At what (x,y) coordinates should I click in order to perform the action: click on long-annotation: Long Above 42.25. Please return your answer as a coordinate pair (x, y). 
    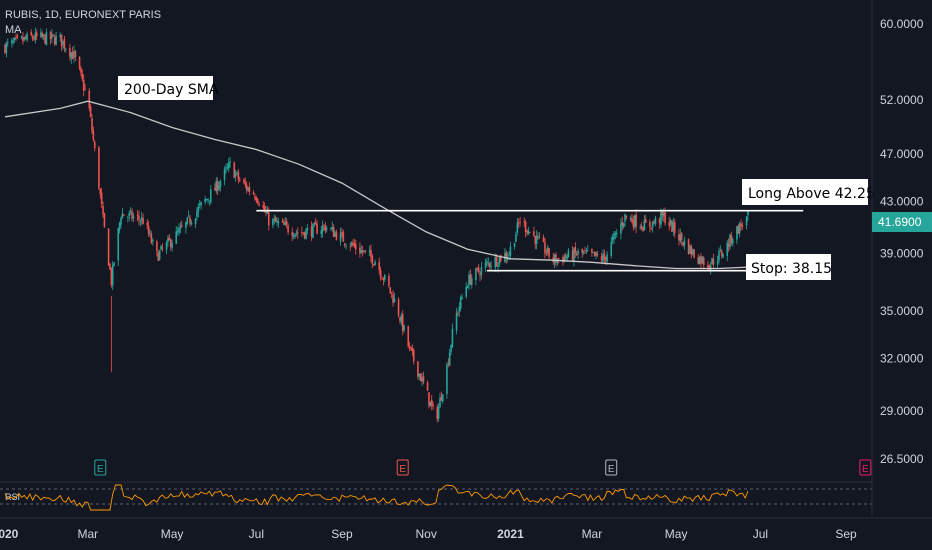
    Looking at the image, I should click on (808, 192).